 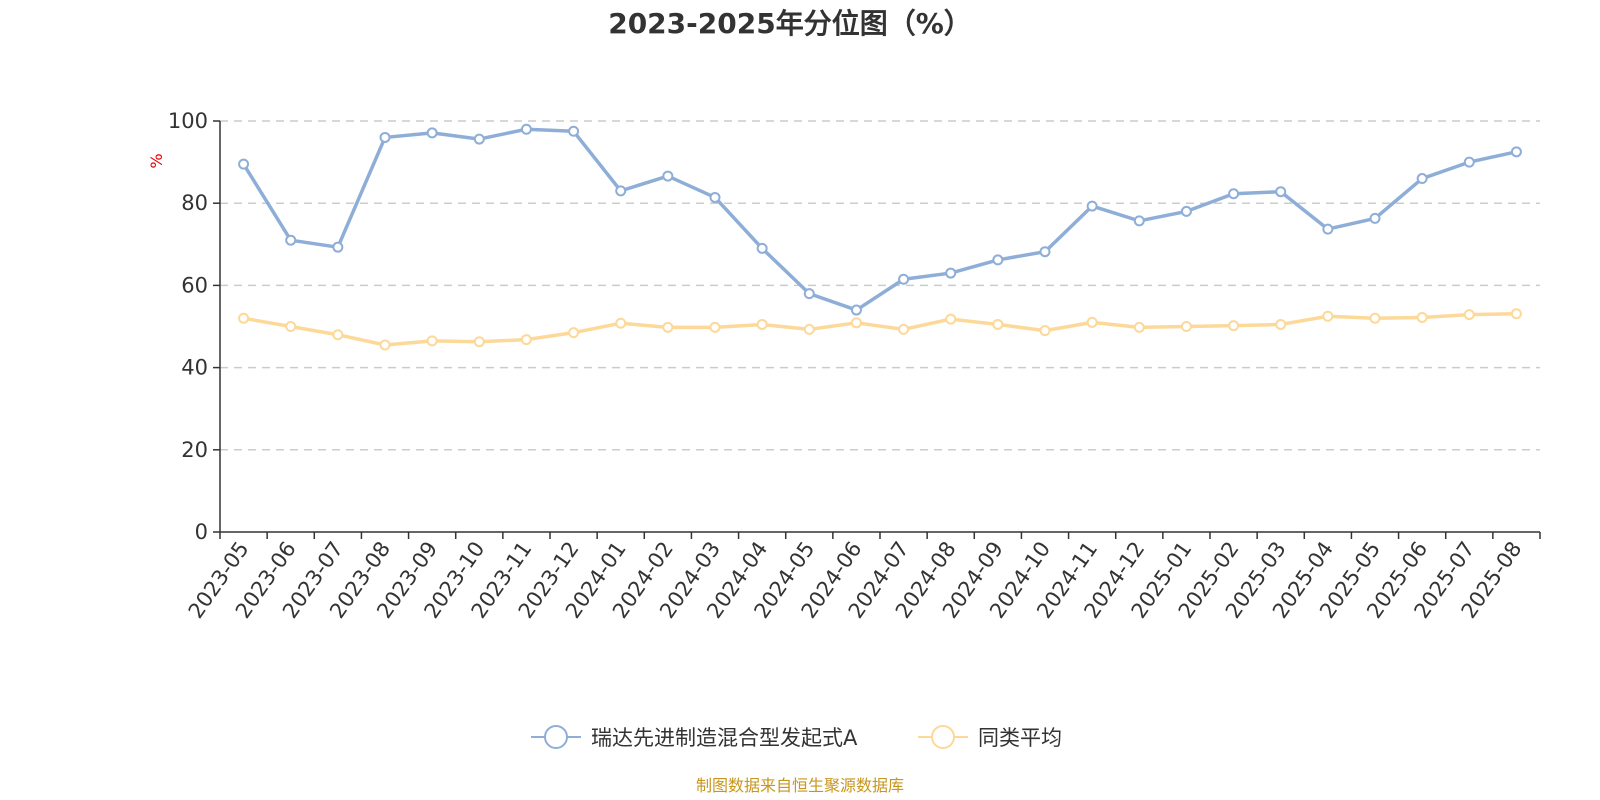 I want to click on y-tick-label: 40, so click(x=194, y=368).